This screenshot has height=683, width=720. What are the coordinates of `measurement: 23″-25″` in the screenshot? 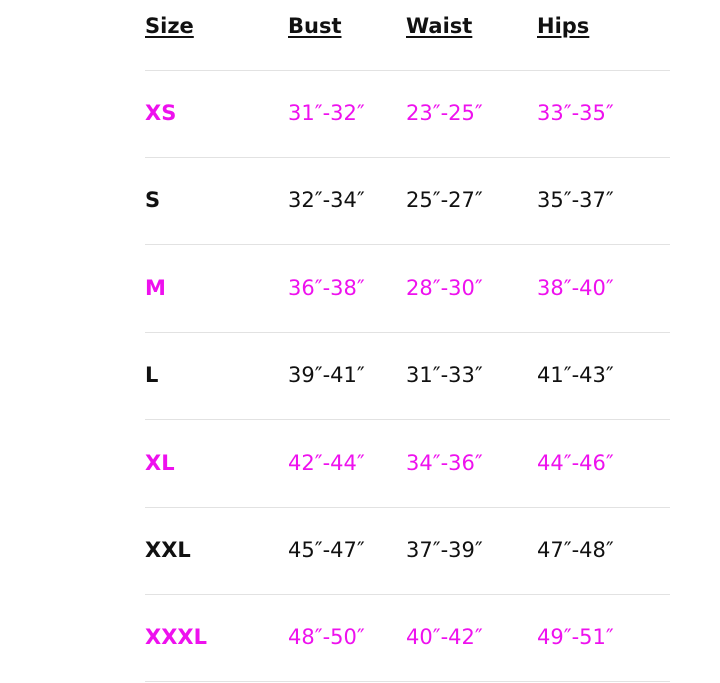 It's located at (444, 113).